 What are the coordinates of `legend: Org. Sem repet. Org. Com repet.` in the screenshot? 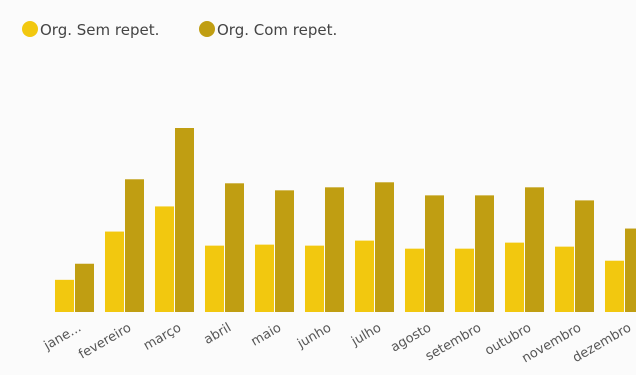 It's located at (179, 30).